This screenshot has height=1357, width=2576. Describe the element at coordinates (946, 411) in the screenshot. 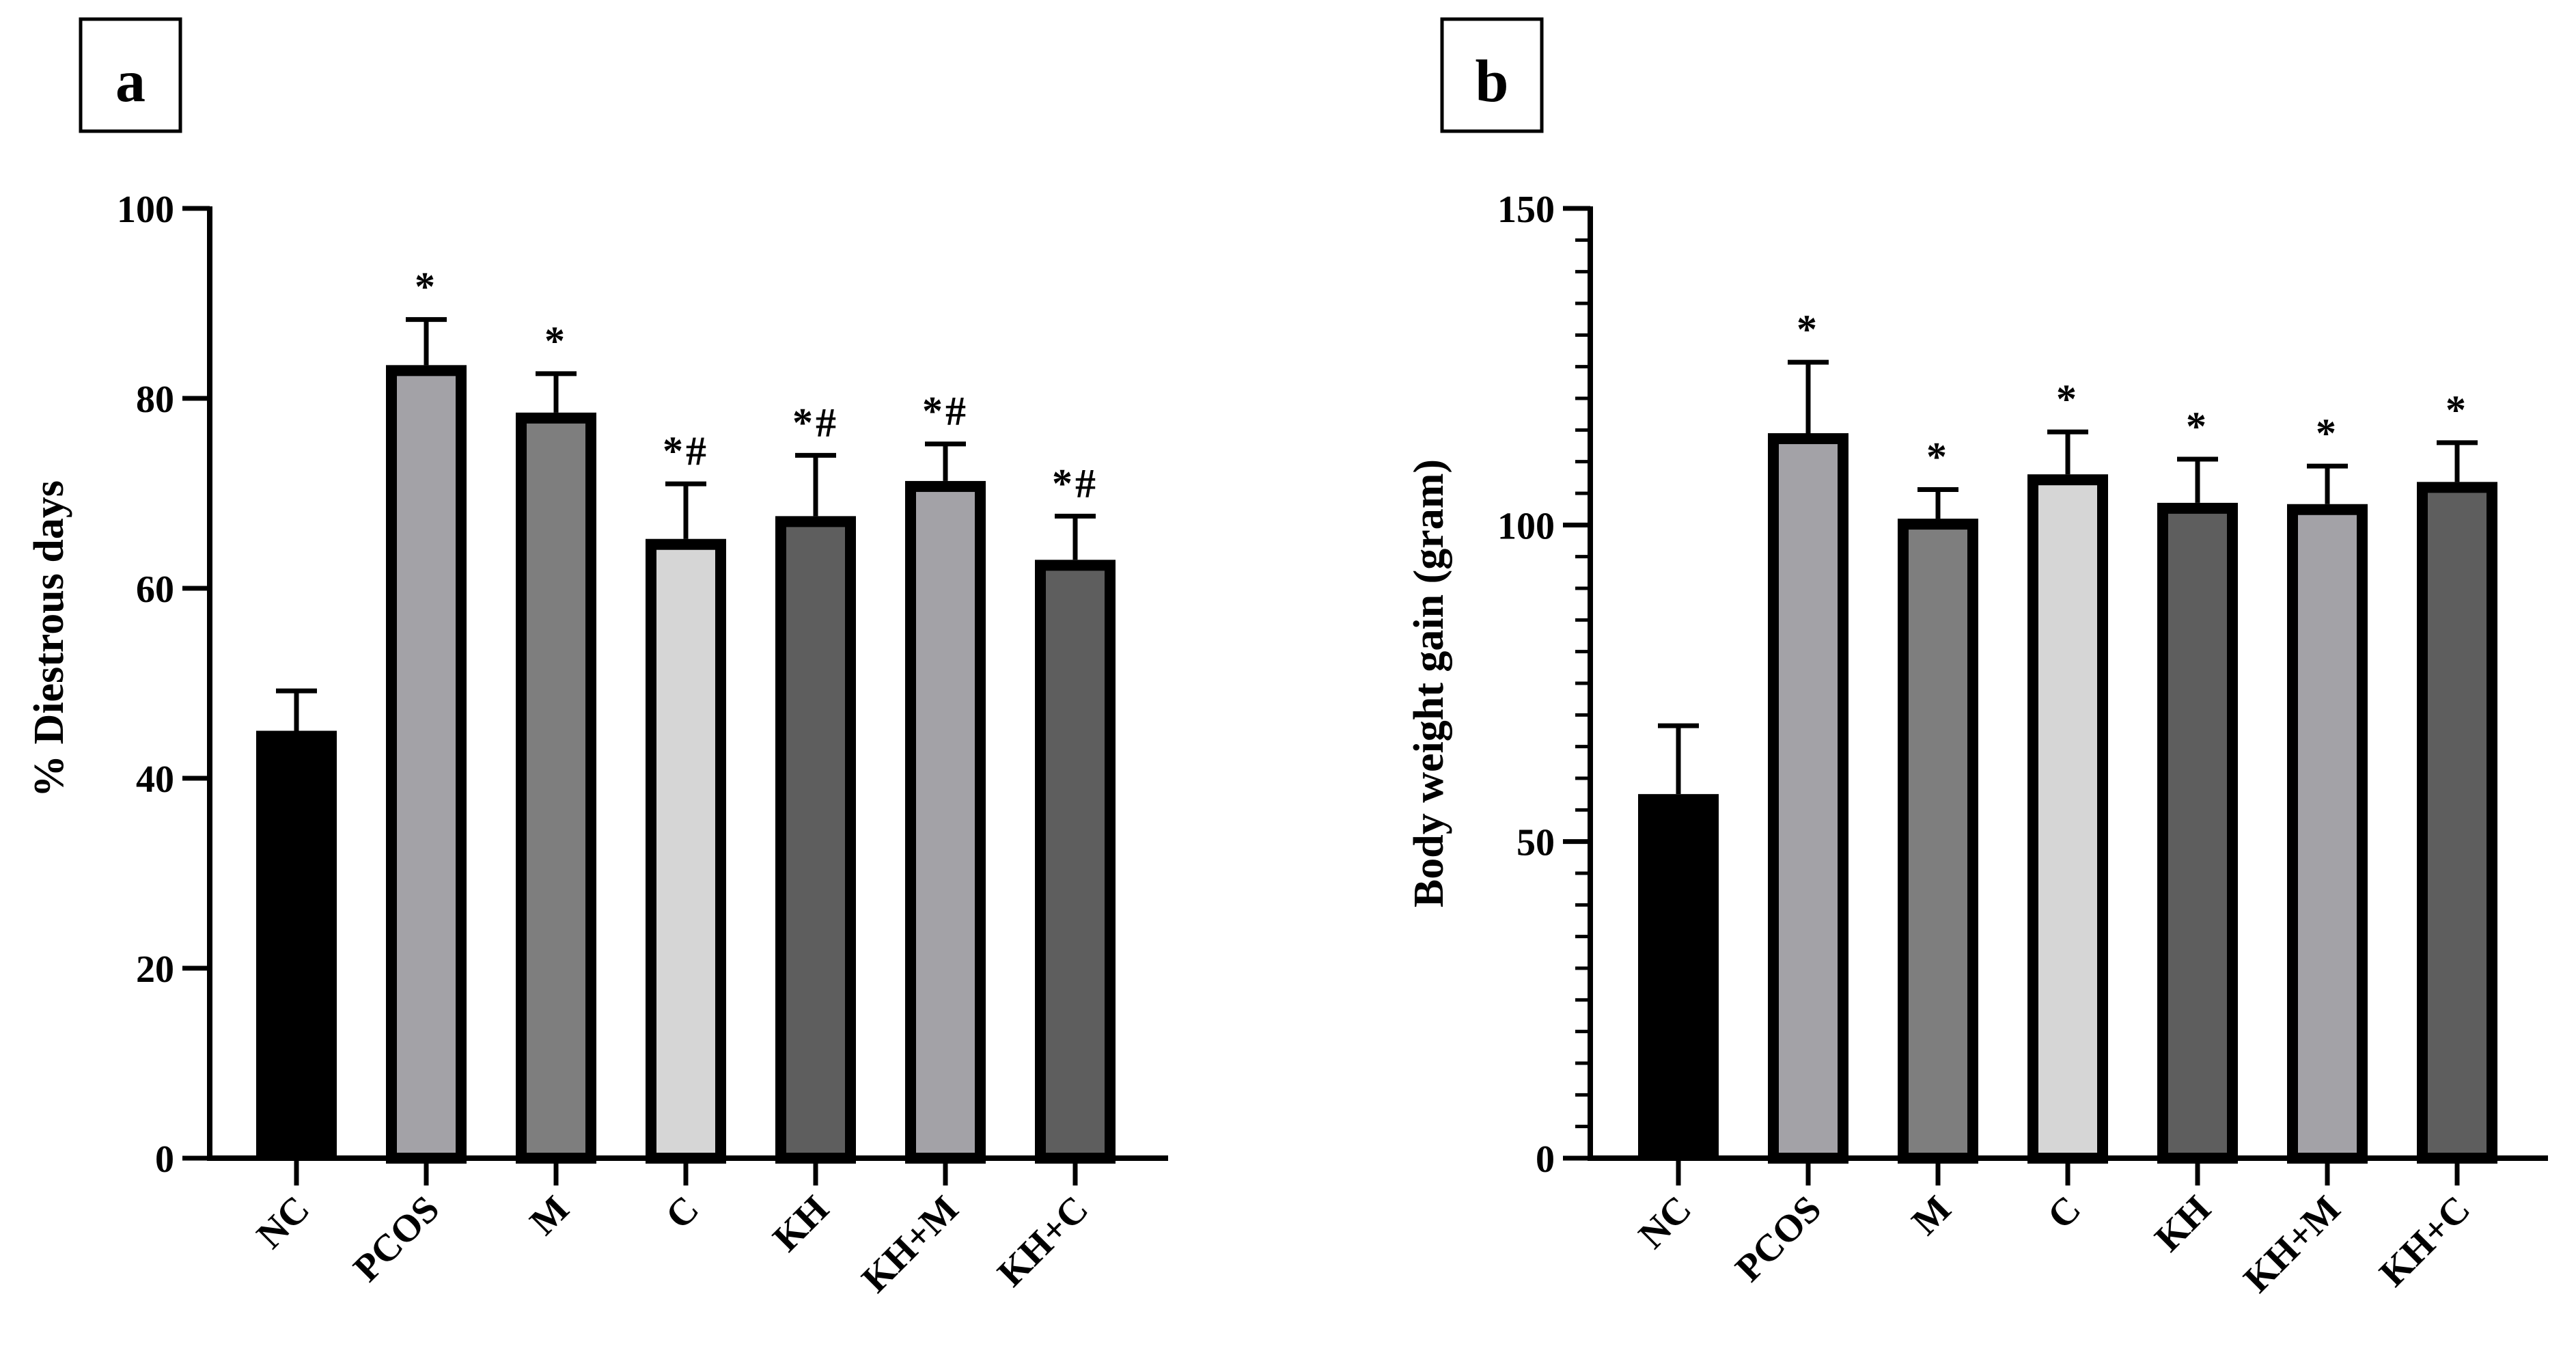

I see `panel-a-significance-kh-m: *#` at that location.